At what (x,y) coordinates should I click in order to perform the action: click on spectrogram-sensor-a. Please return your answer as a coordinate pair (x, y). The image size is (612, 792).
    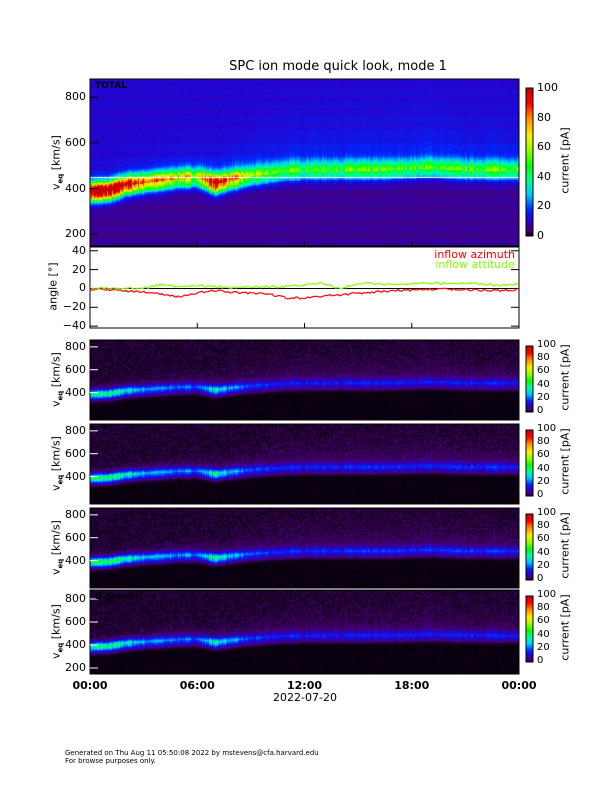
    Looking at the image, I should click on (304, 380).